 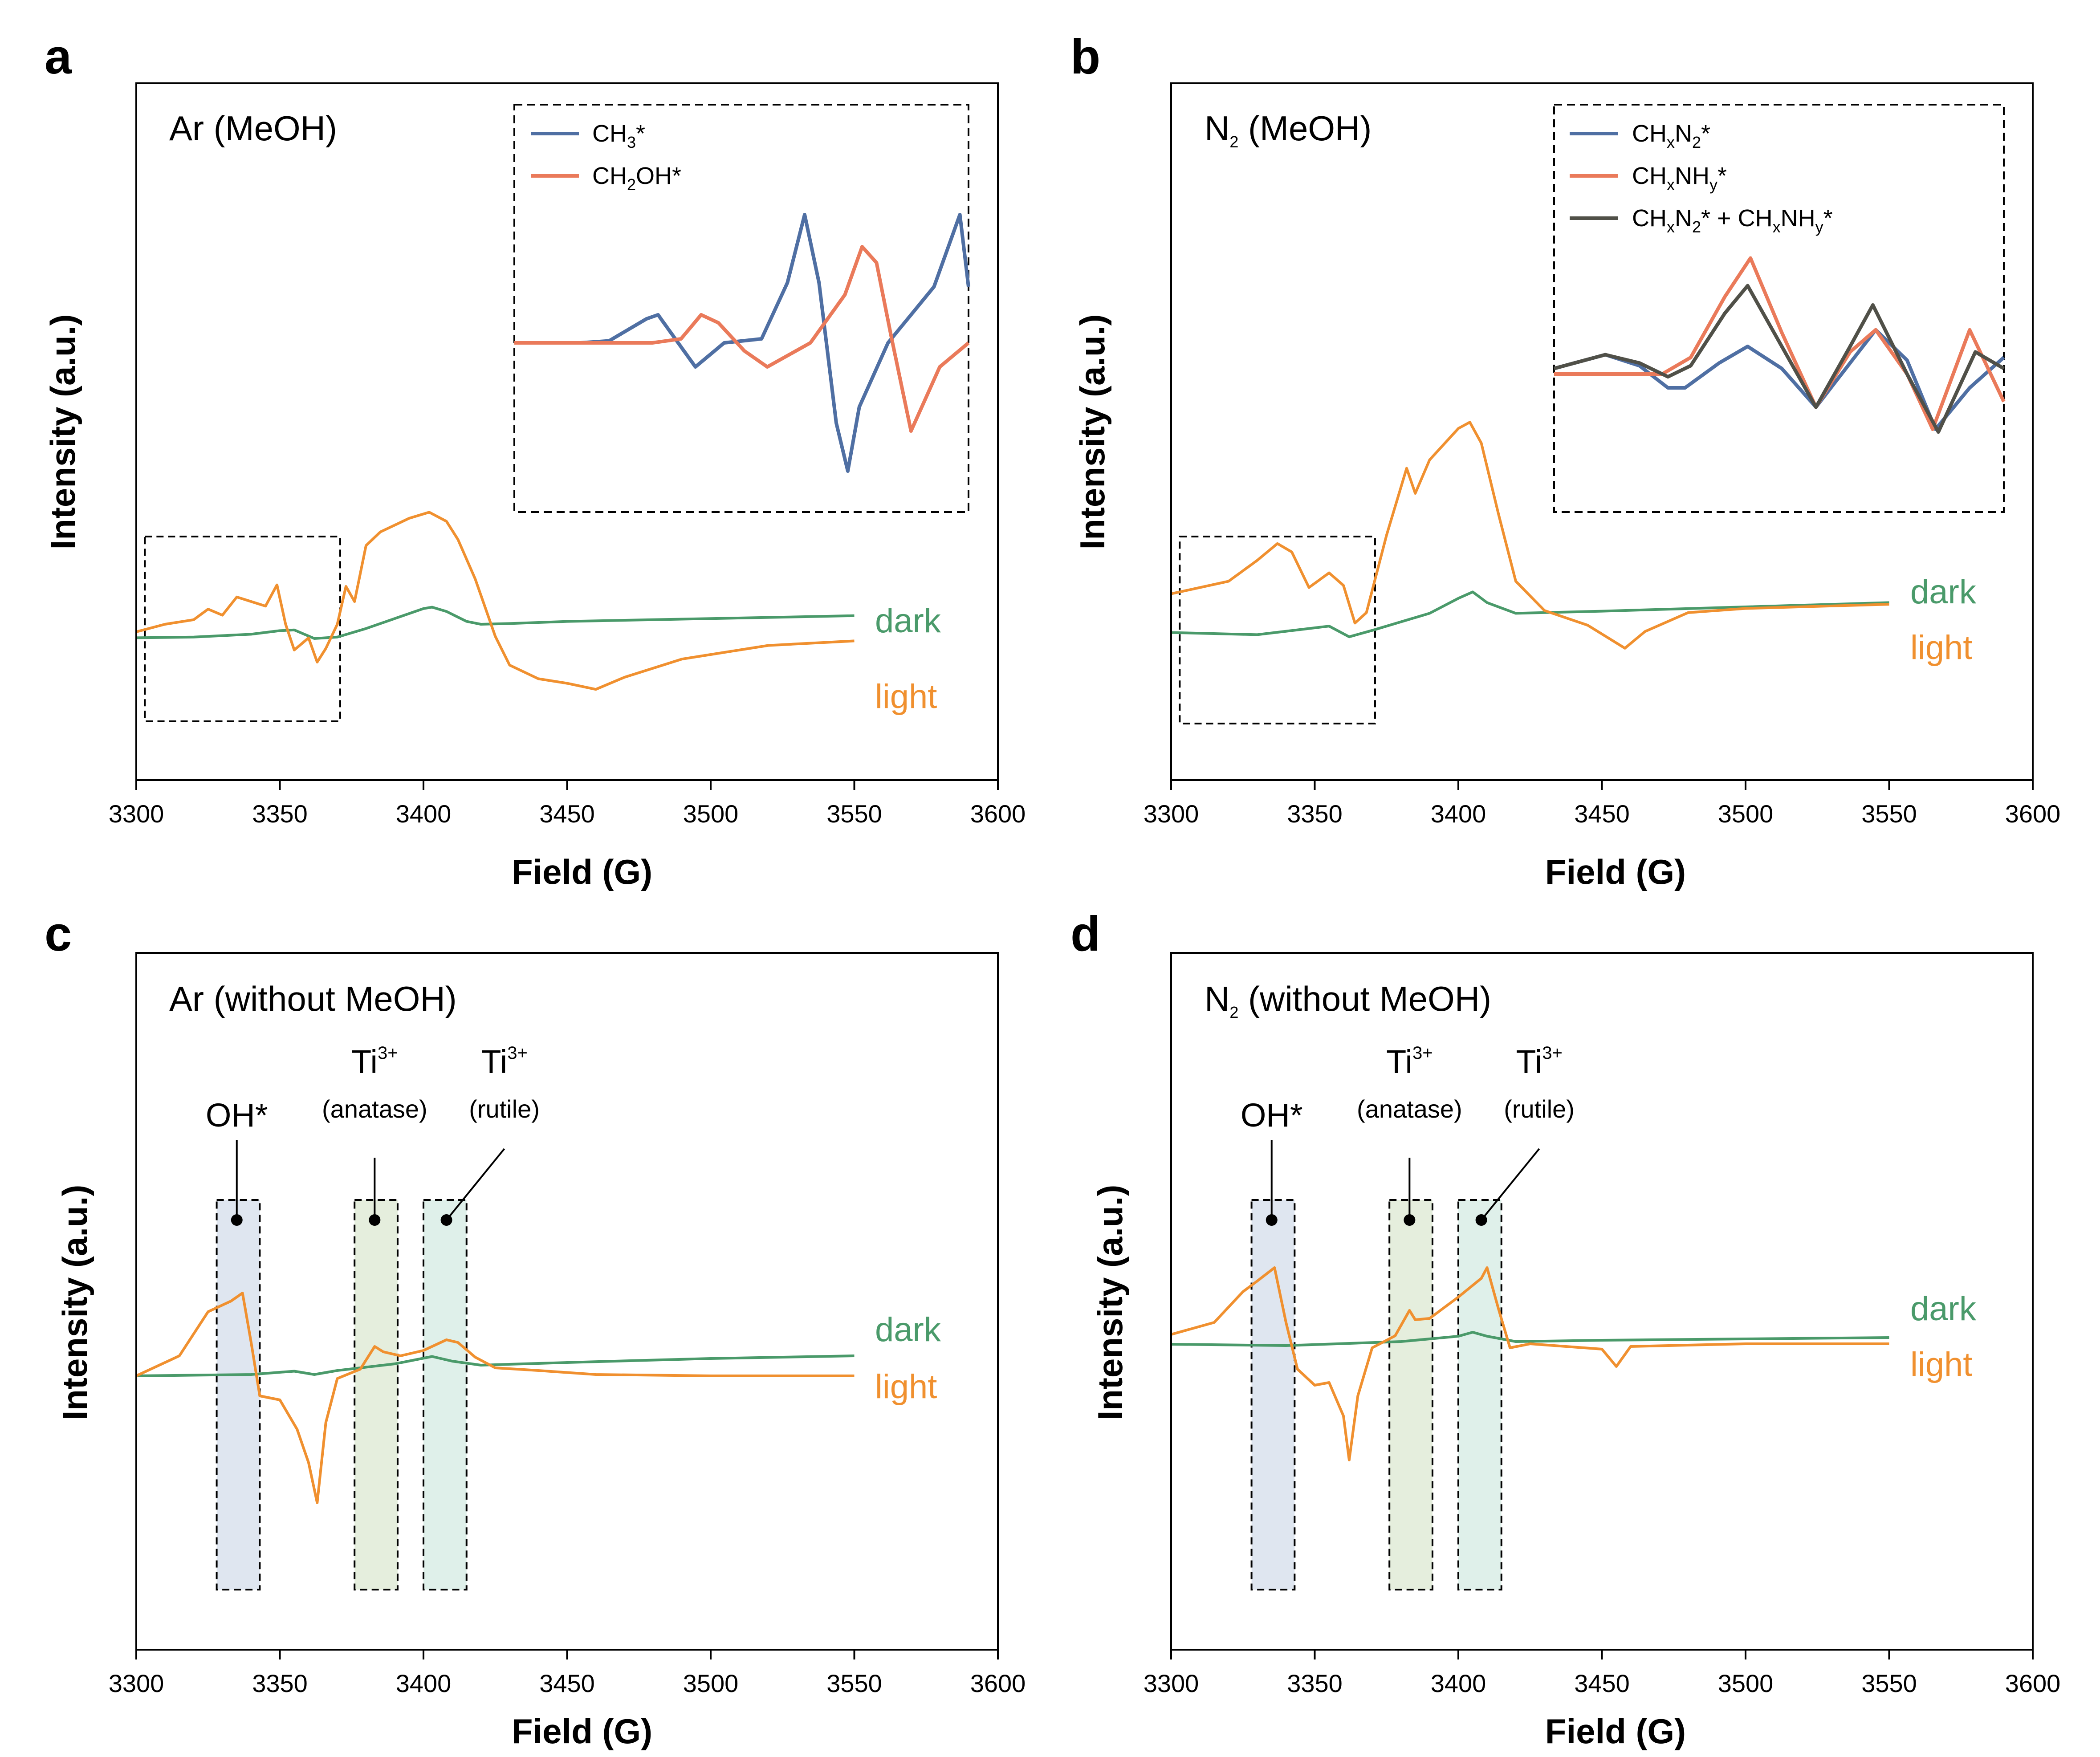 I want to click on highlight-layer-b, so click(x=1277, y=630).